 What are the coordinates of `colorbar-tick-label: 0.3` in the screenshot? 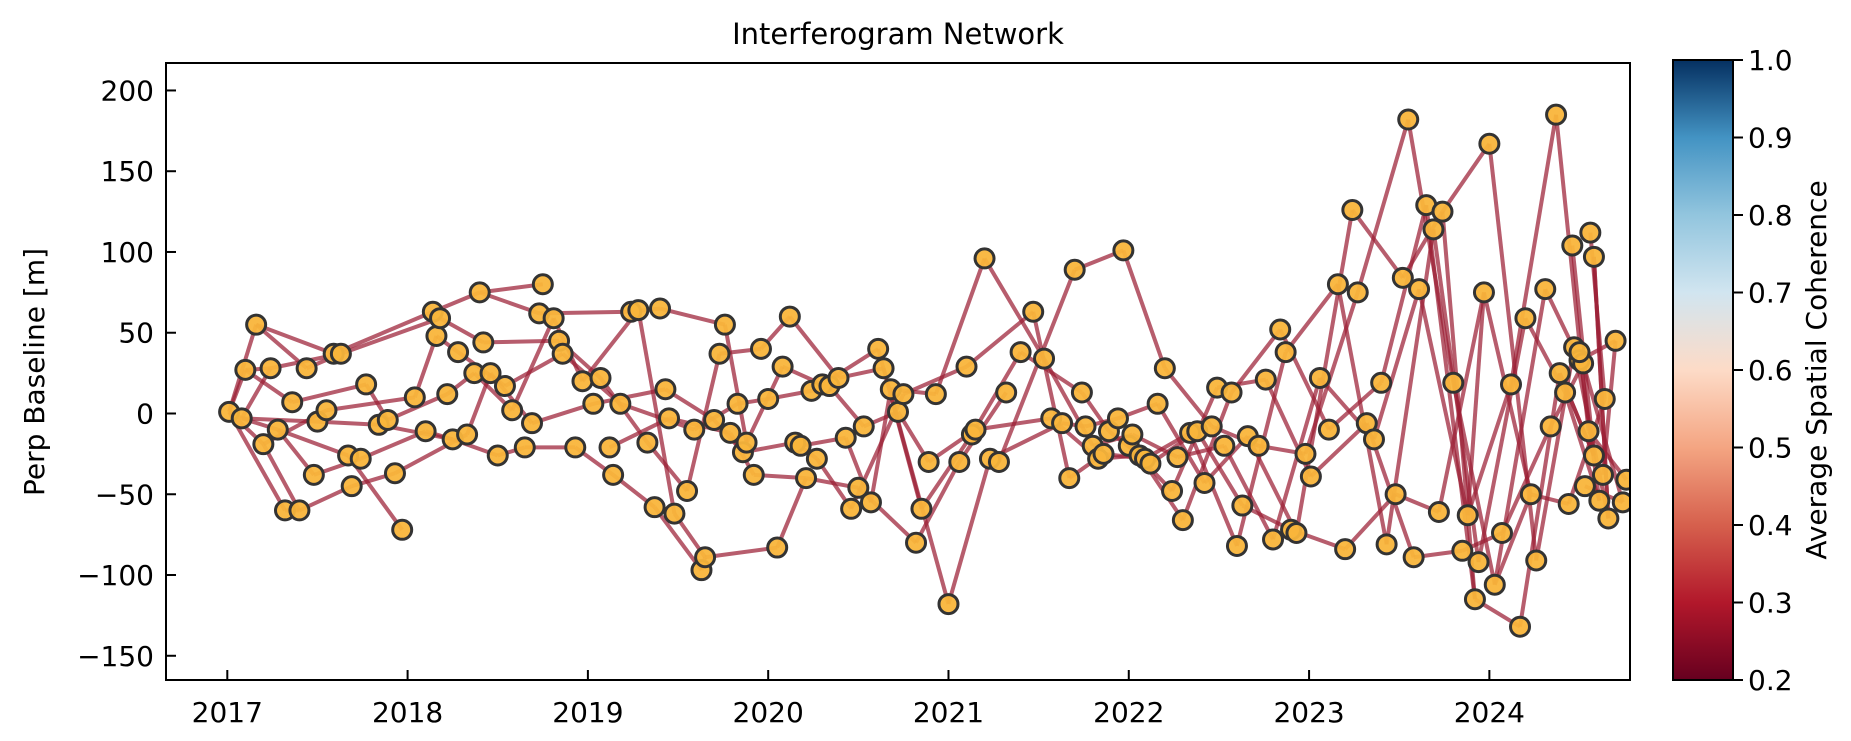 It's located at (1770, 603).